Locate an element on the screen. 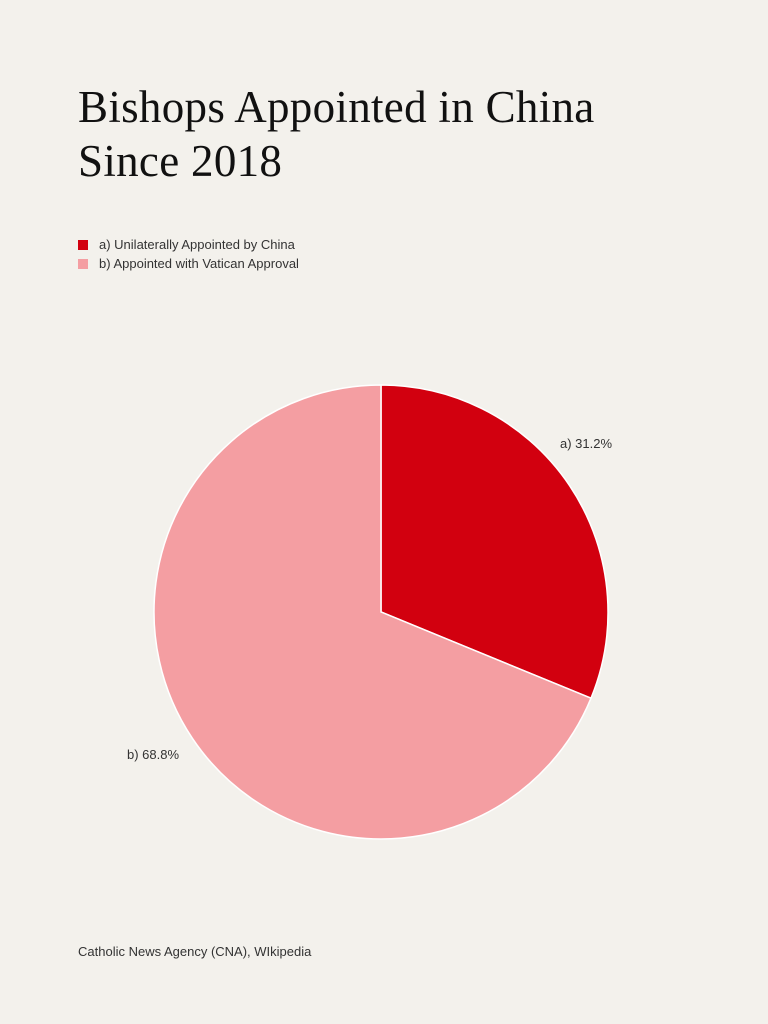 The image size is (768, 1024). slice-label-b: b) 68.8% is located at coordinates (153, 754).